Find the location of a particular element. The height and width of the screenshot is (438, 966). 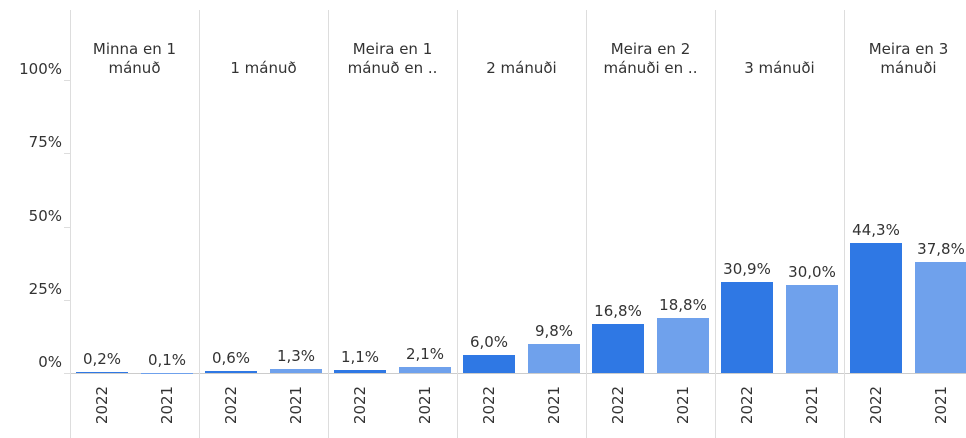

category-header: Minna en 1 mánuð is located at coordinates (134, 58).